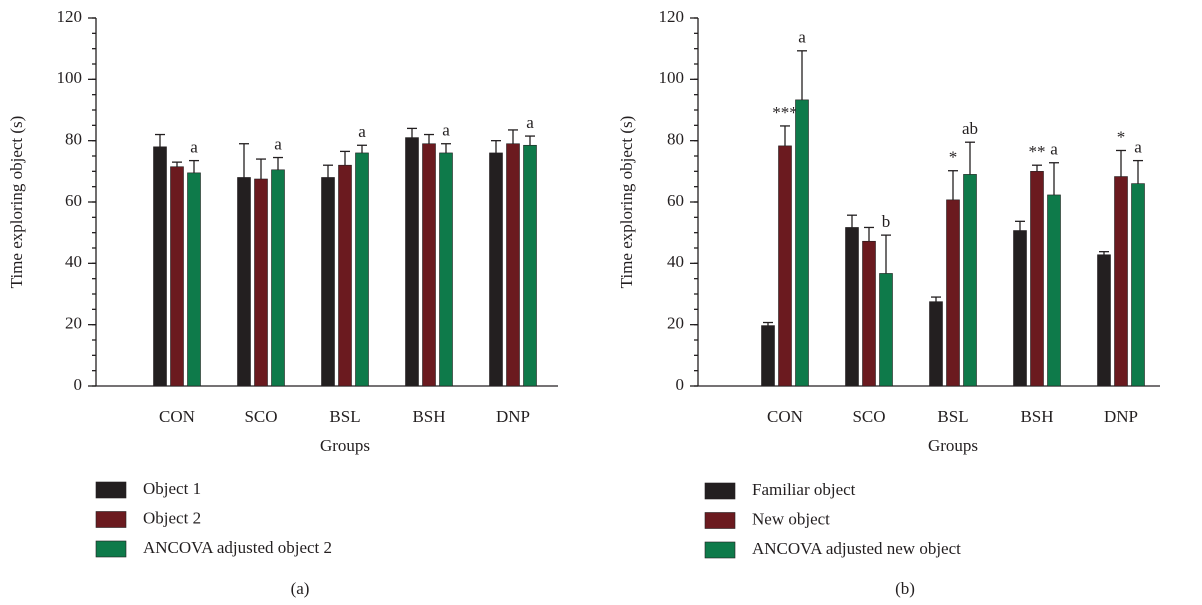 The image size is (1202, 605). What do you see at coordinates (675, 139) in the screenshot?
I see `y-tick-label: 80` at bounding box center [675, 139].